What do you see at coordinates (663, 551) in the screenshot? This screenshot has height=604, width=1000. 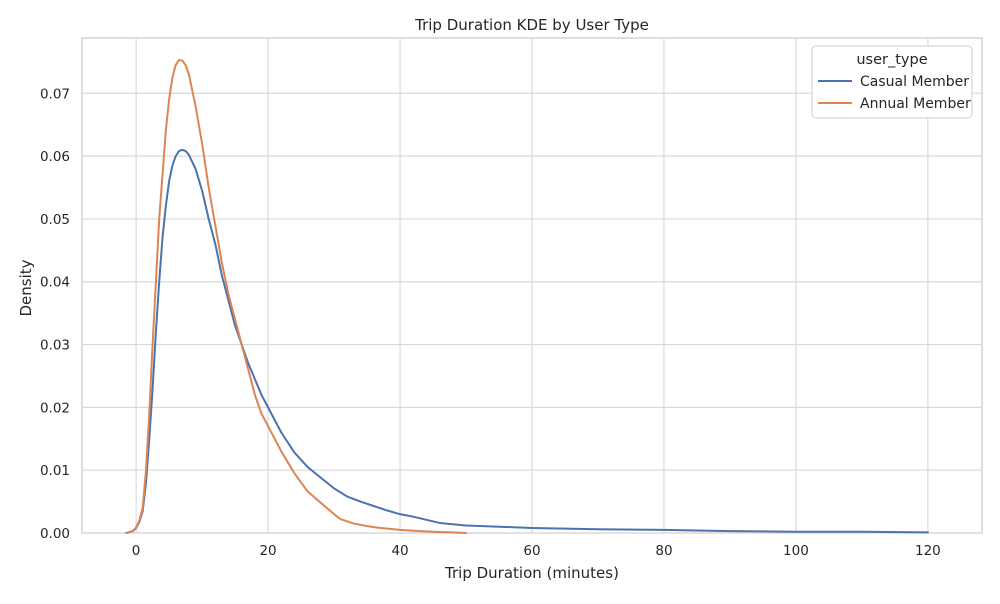 I see `x-tick-label: 80` at bounding box center [663, 551].